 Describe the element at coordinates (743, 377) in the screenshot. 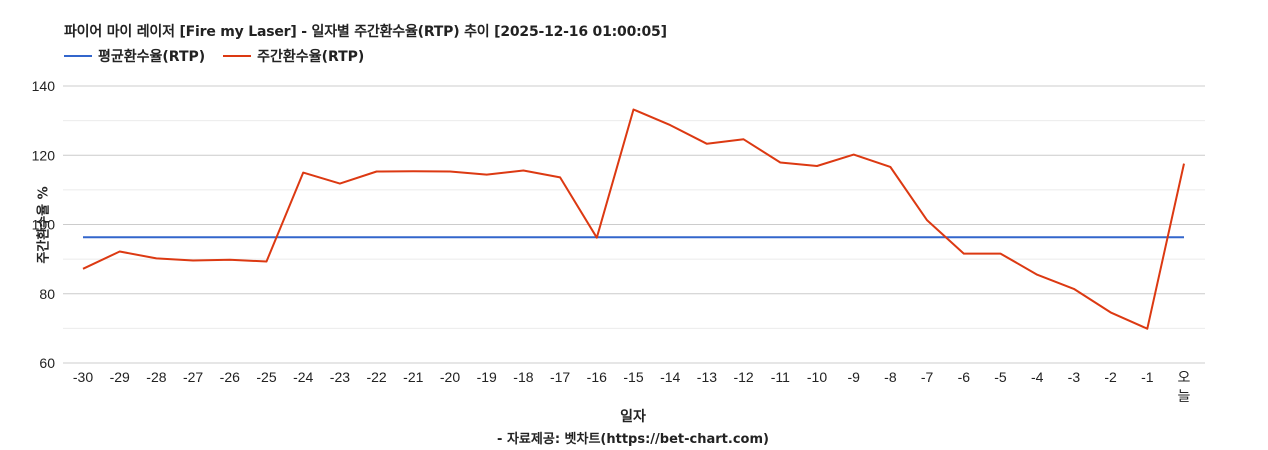

I see `x-tick-label: -12` at that location.